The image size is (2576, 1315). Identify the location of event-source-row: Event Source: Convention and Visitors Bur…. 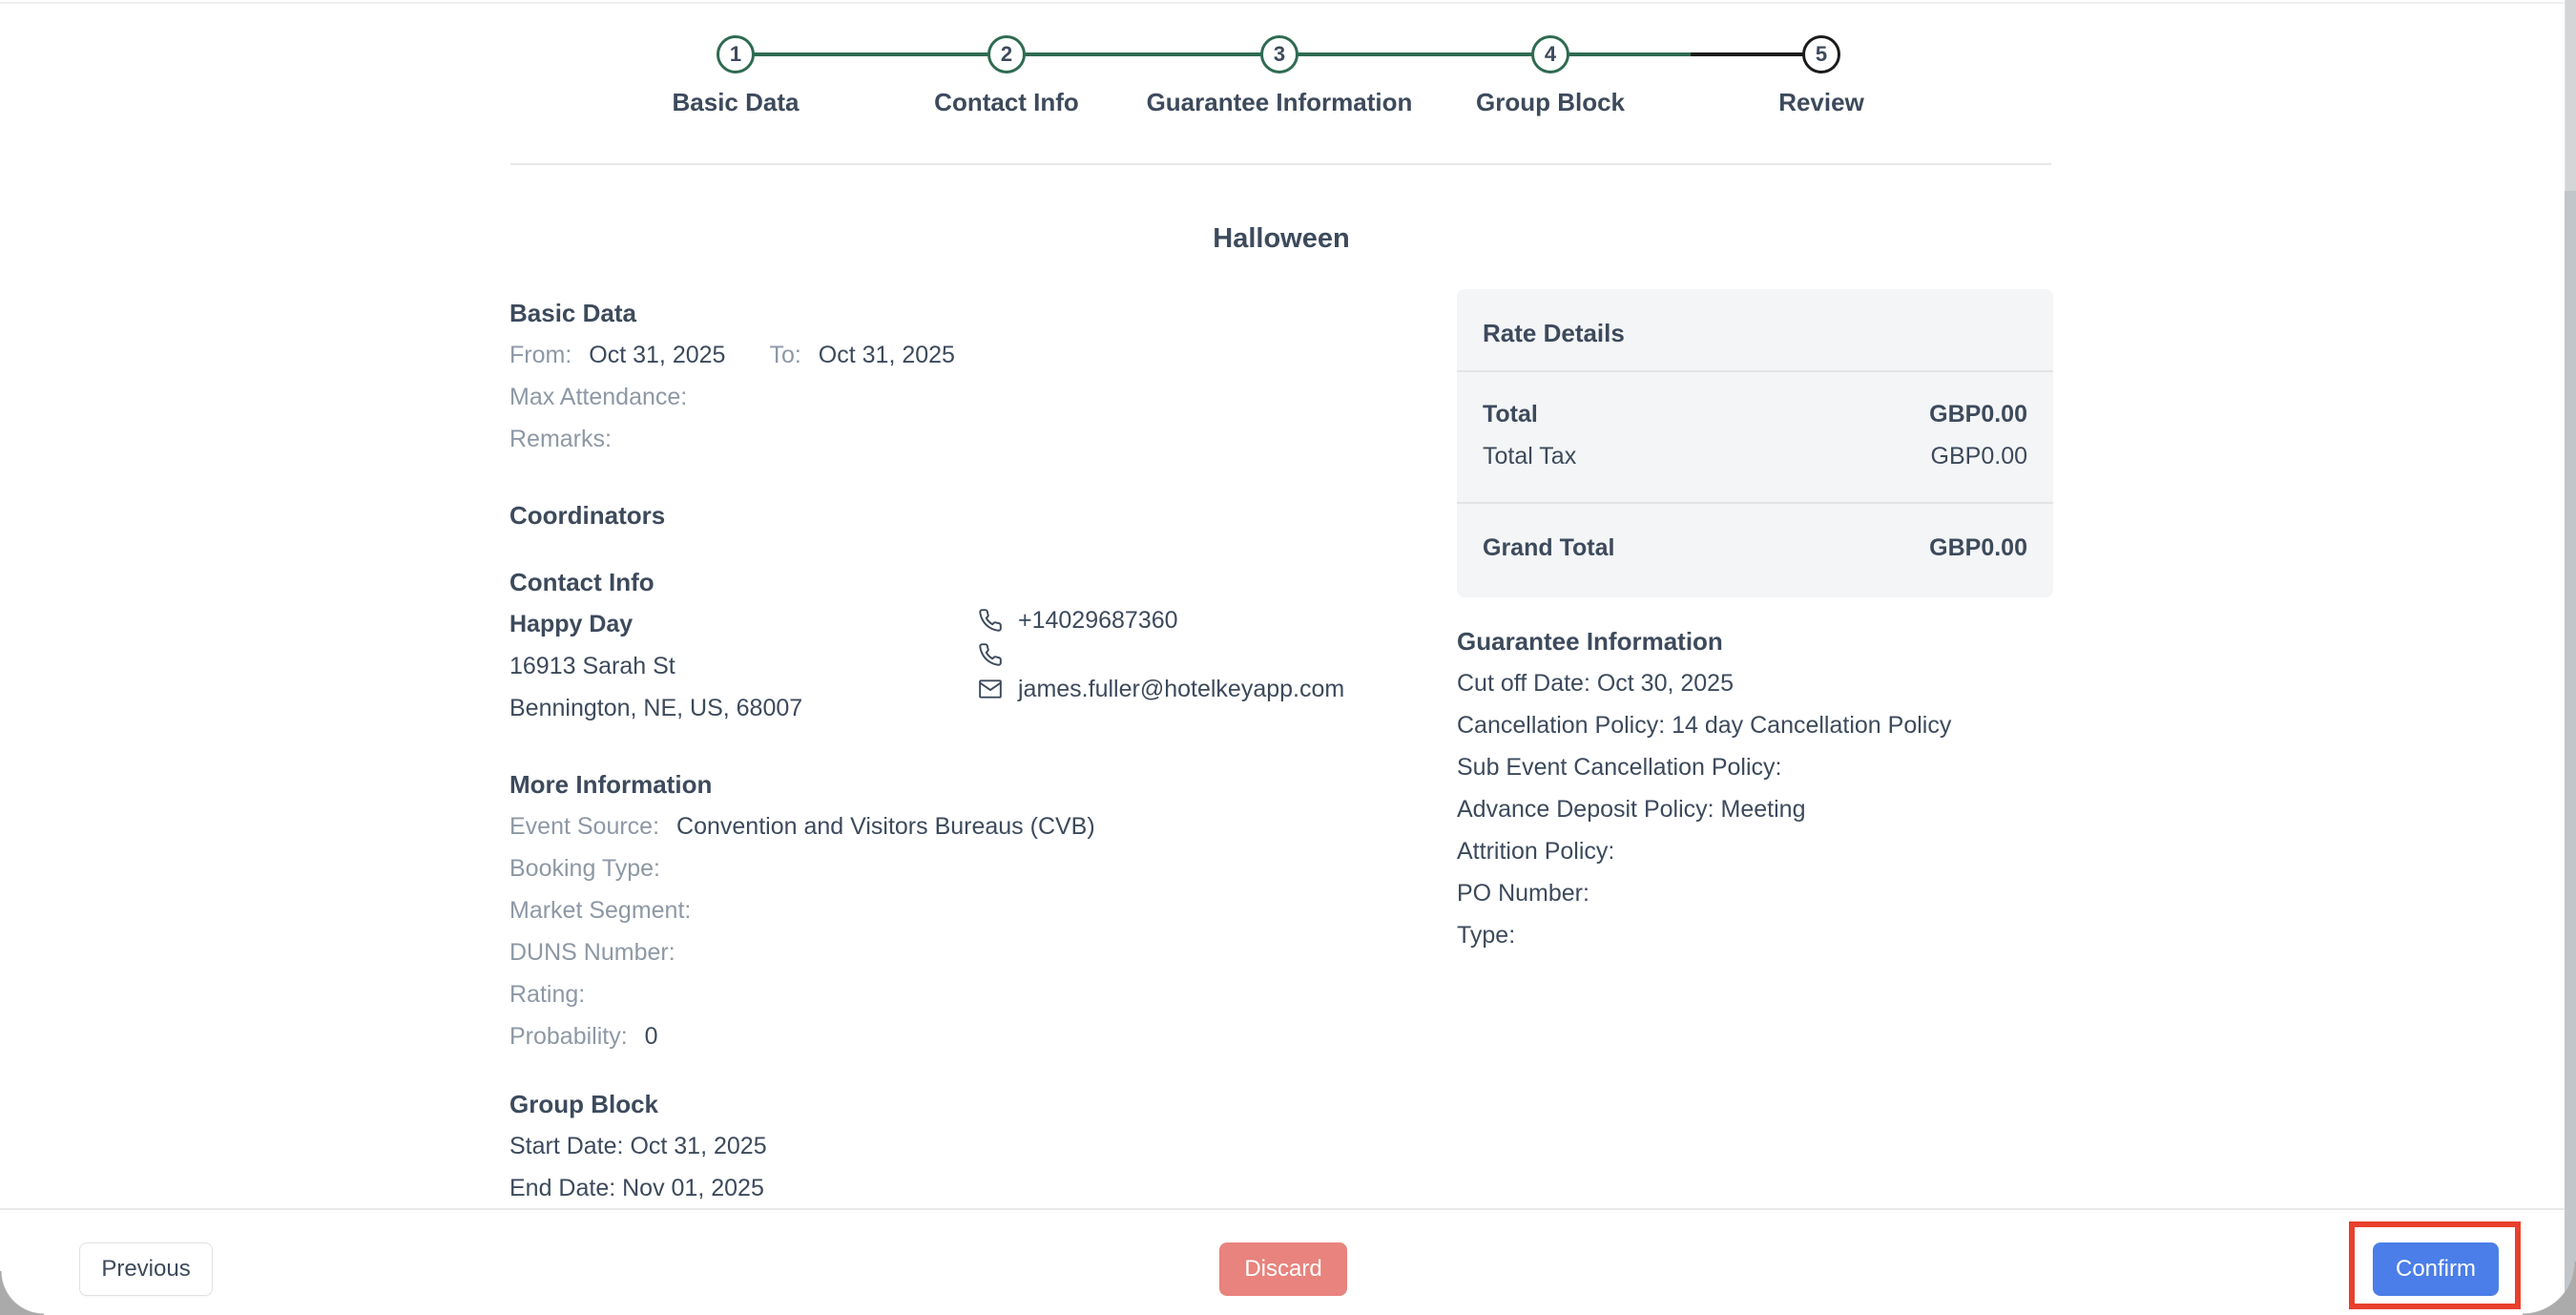
(986, 826).